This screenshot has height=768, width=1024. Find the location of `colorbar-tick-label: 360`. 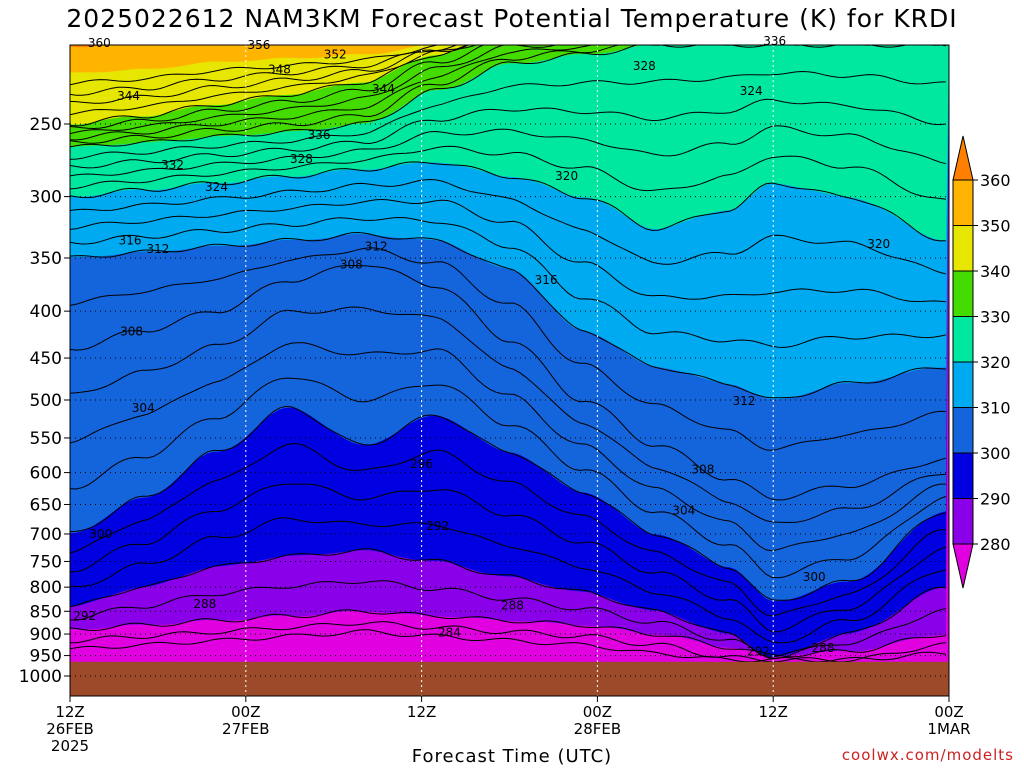

colorbar-tick-label: 360 is located at coordinates (995, 180).